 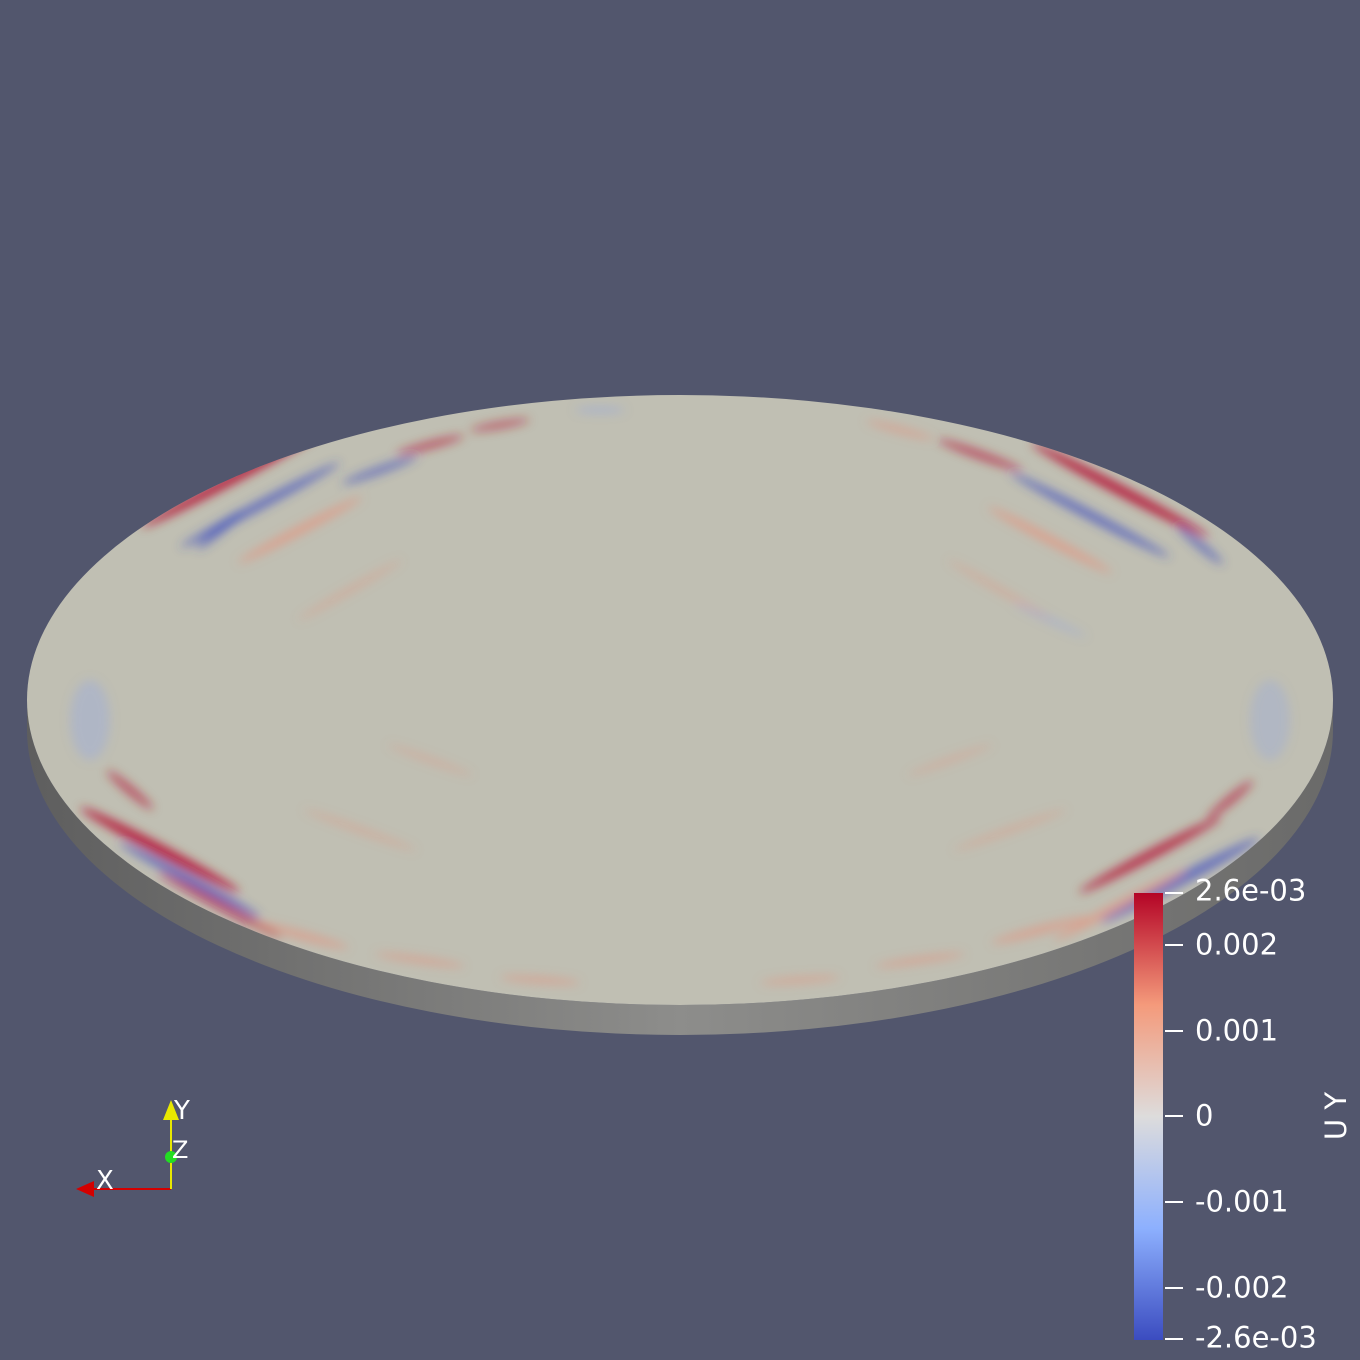 I want to click on scalar-bar-tick-max, so click(x=1174, y=893).